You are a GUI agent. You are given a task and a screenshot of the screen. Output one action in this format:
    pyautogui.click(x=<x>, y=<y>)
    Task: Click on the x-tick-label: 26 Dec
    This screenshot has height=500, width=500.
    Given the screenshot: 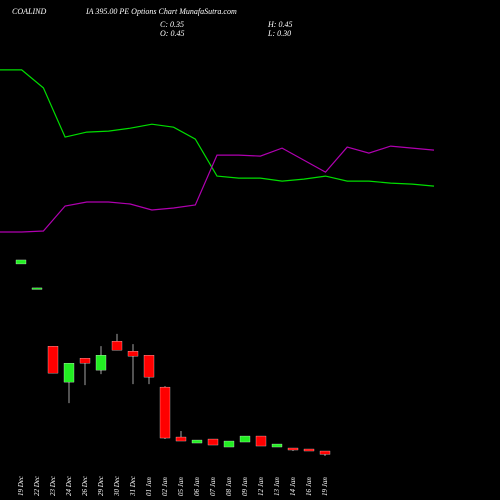 What is the action you would take?
    pyautogui.click(x=85, y=485)
    